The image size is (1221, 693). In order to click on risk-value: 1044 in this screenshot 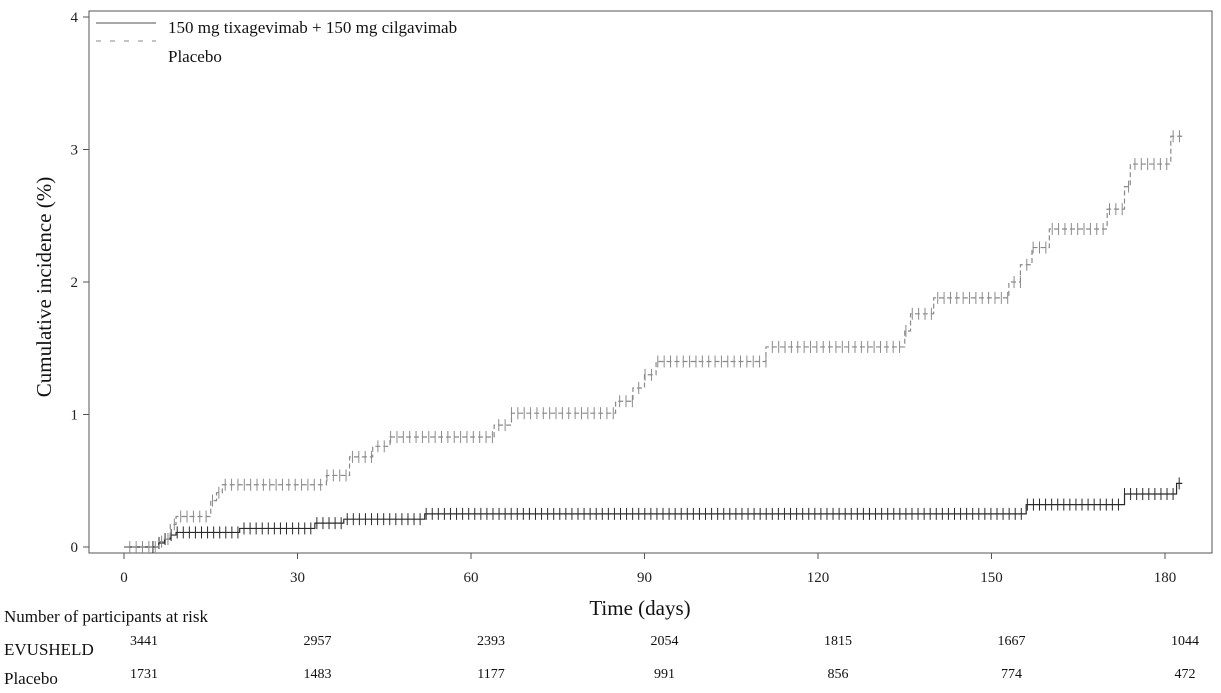, I will do `click(1185, 641)`.